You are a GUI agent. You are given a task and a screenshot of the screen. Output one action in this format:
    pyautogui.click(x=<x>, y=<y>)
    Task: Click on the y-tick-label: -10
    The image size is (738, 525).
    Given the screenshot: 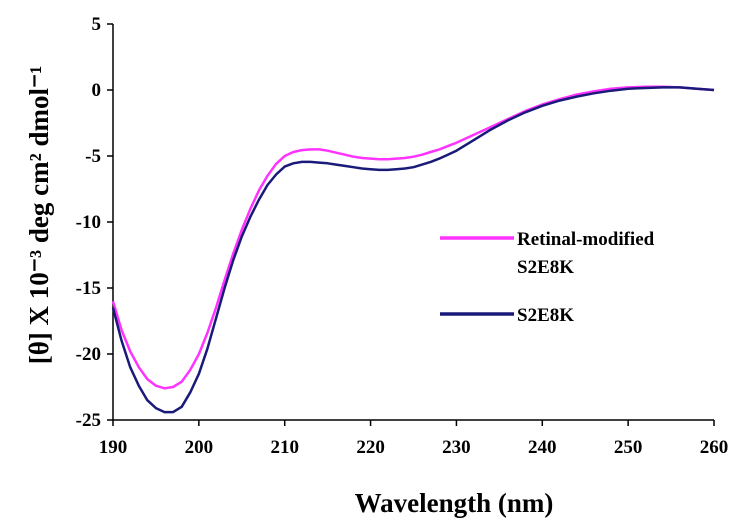 What is the action you would take?
    pyautogui.click(x=88, y=222)
    